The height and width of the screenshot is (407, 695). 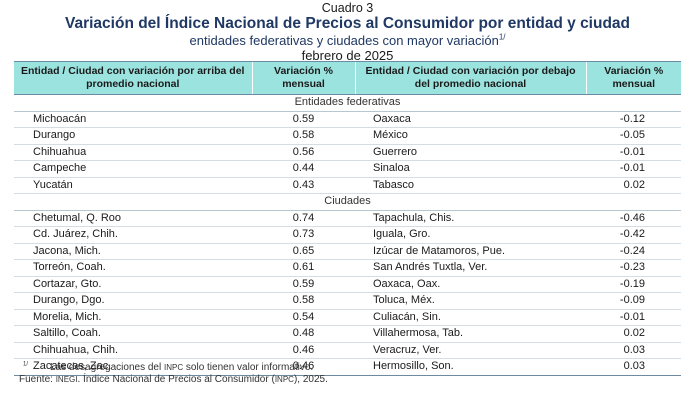 I want to click on city-above-value: 0.73, so click(x=303, y=235).